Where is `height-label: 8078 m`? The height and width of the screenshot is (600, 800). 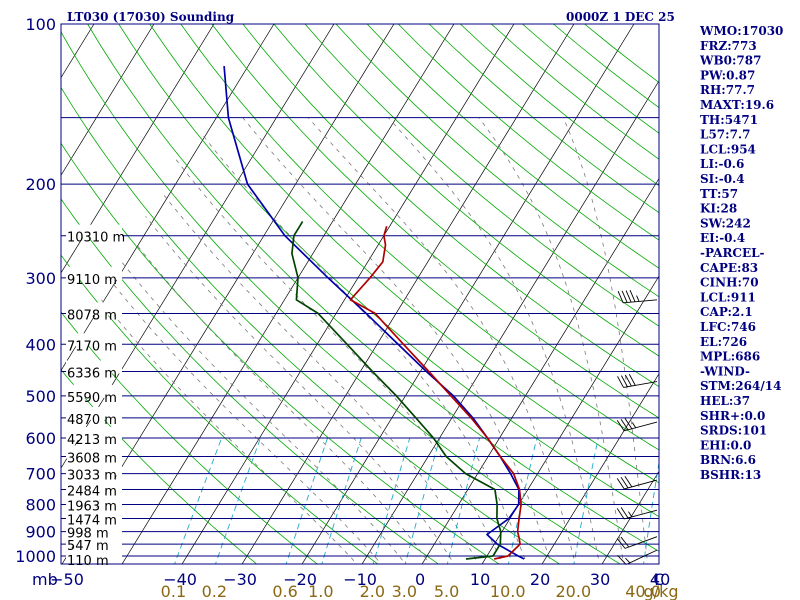 height-label: 8078 m is located at coordinates (92, 315).